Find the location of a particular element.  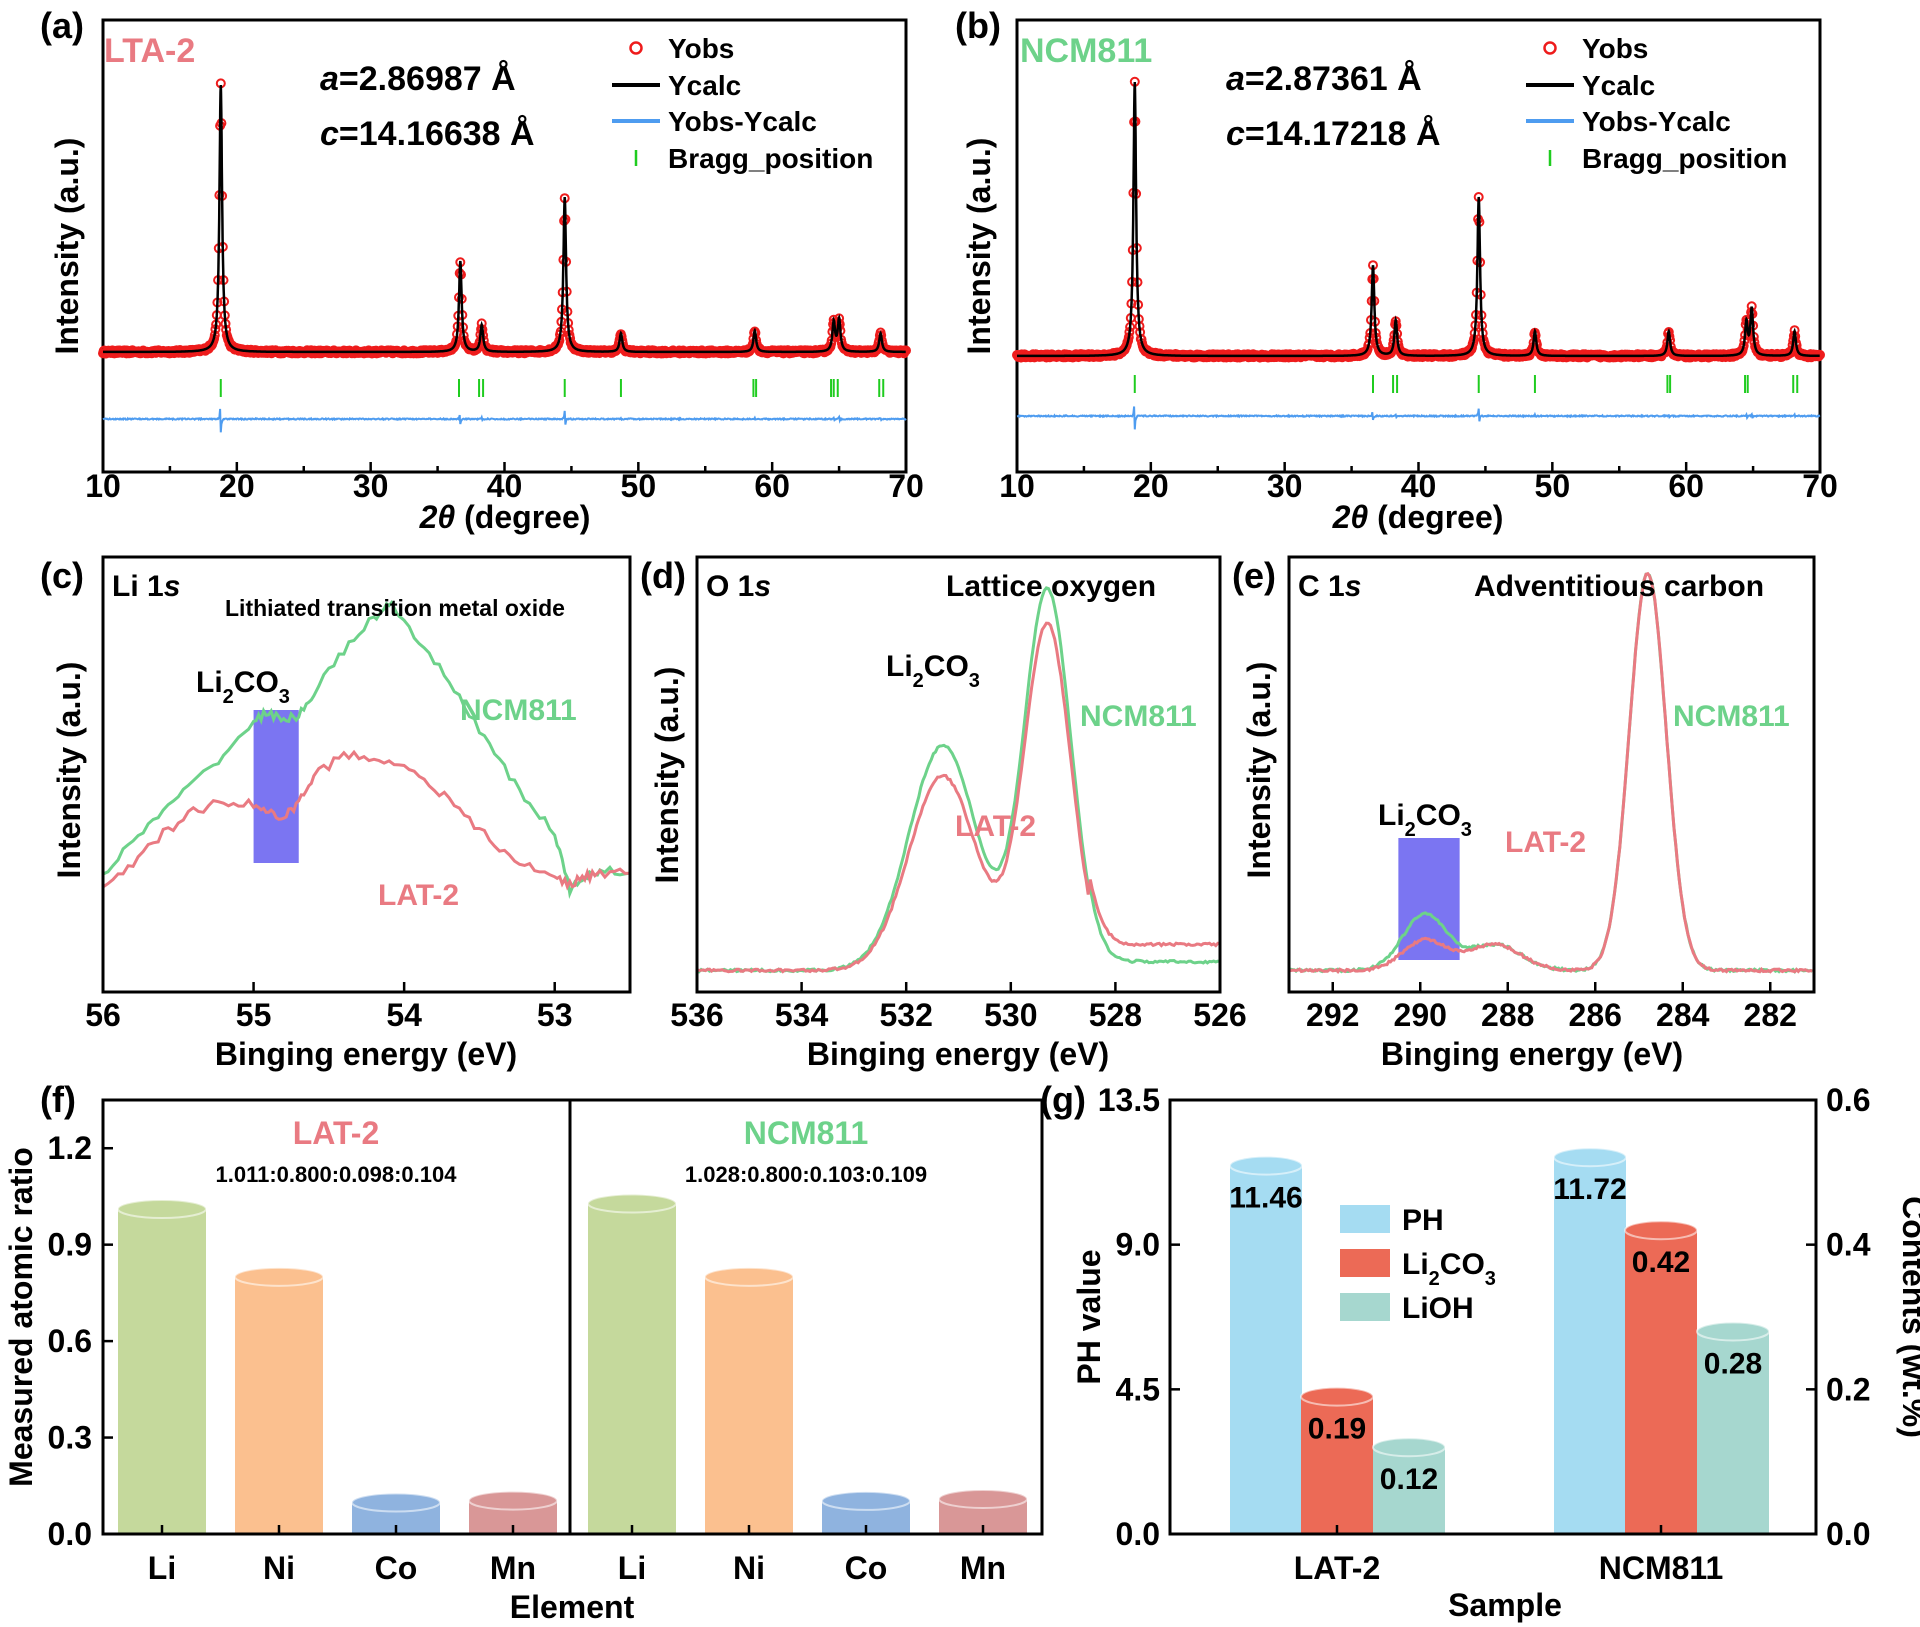

panel-f-plot-area is located at coordinates (572, 1363).